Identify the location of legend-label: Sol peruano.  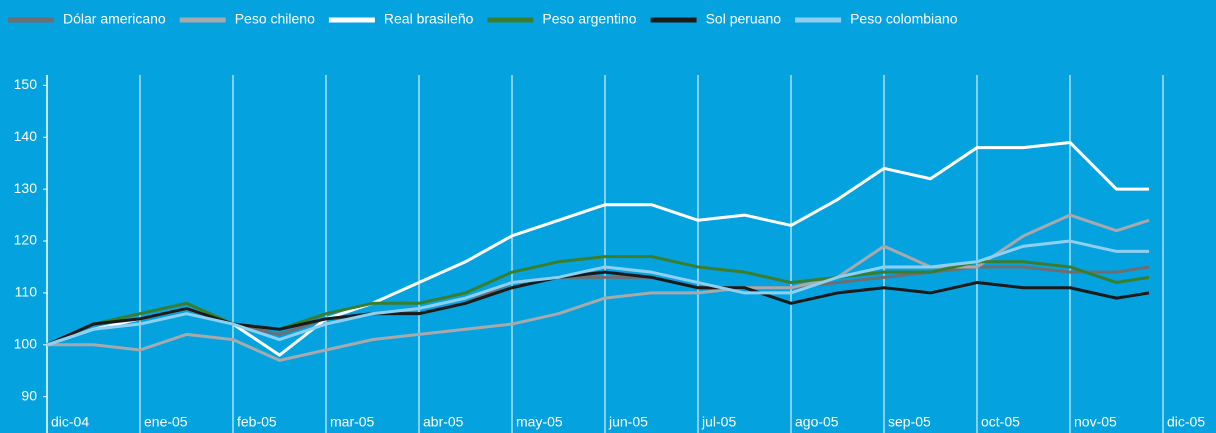
(744, 19).